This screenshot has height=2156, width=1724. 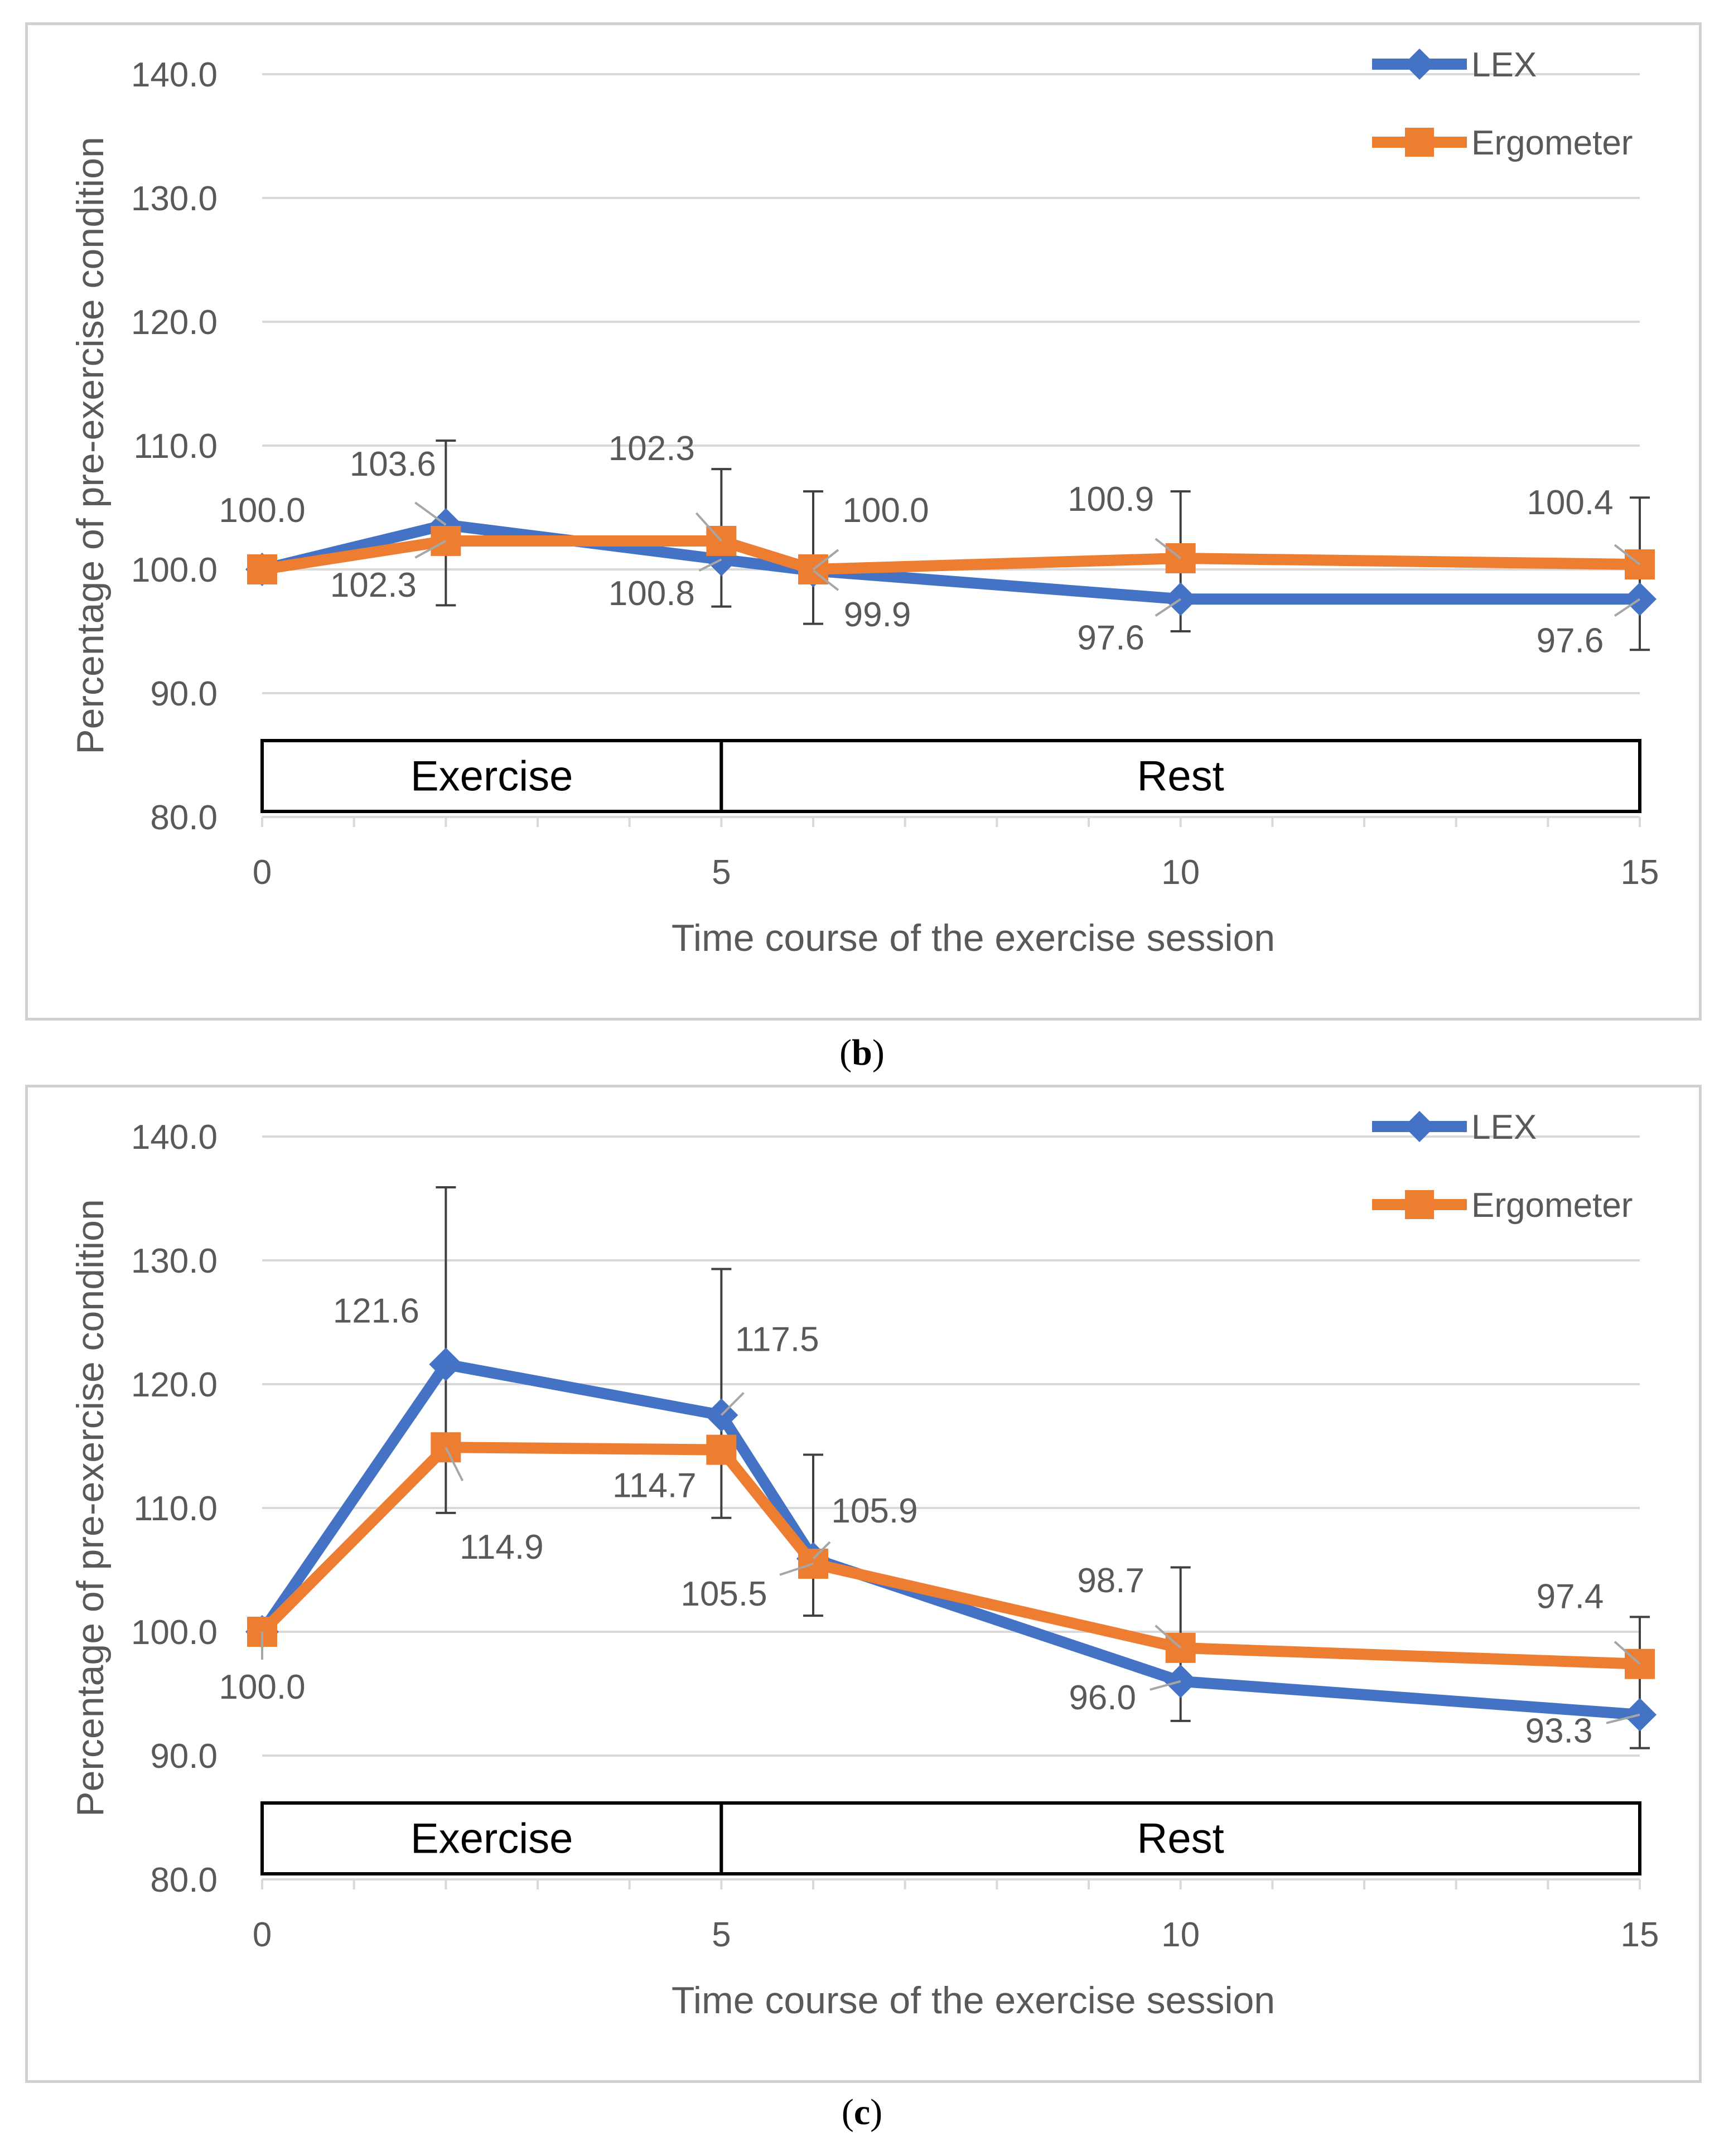 I want to click on data-label: 121.6, so click(x=376, y=1311).